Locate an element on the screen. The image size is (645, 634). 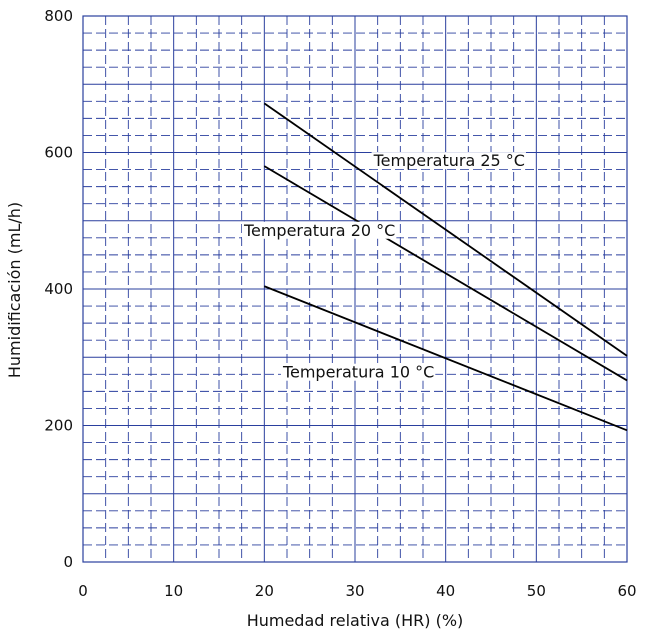
x-tick-label: 60 is located at coordinates (626, 591).